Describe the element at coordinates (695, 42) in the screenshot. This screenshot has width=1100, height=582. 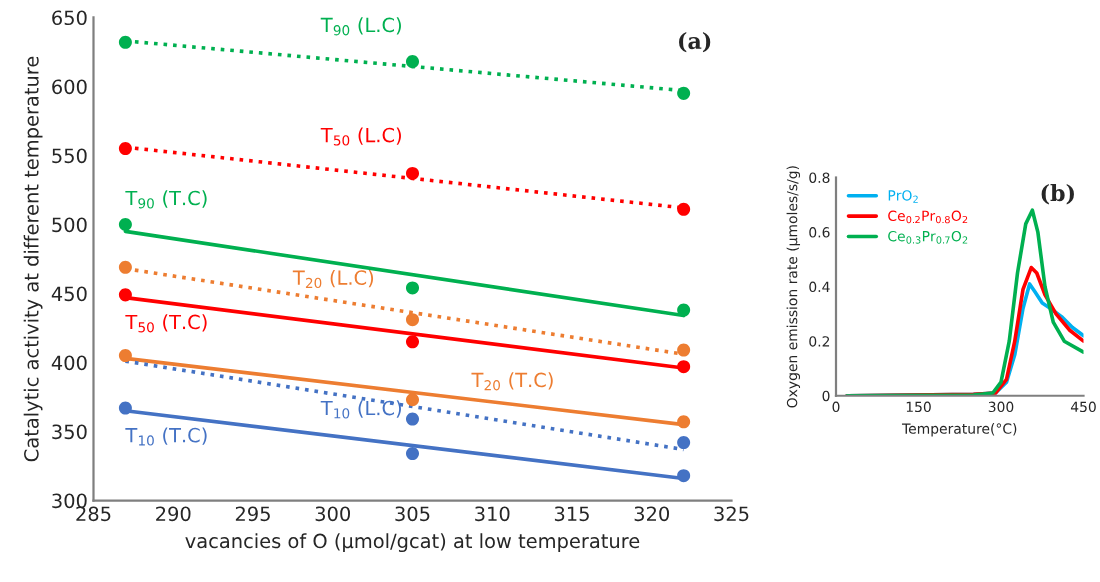
I see `annotation: (a)` at that location.